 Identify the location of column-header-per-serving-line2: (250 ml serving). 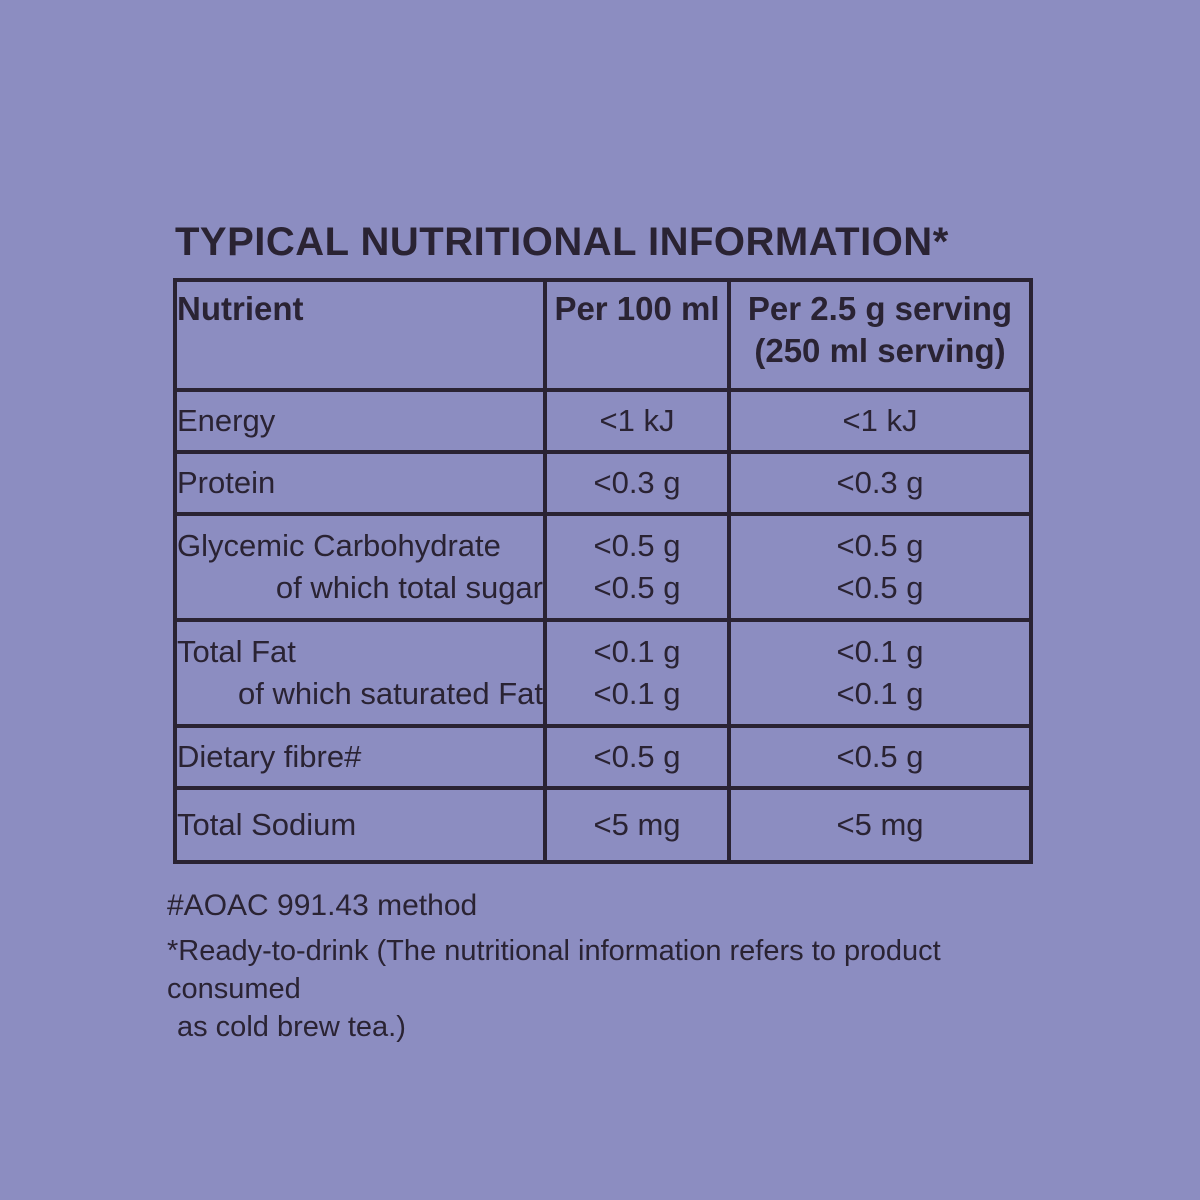
(880, 350).